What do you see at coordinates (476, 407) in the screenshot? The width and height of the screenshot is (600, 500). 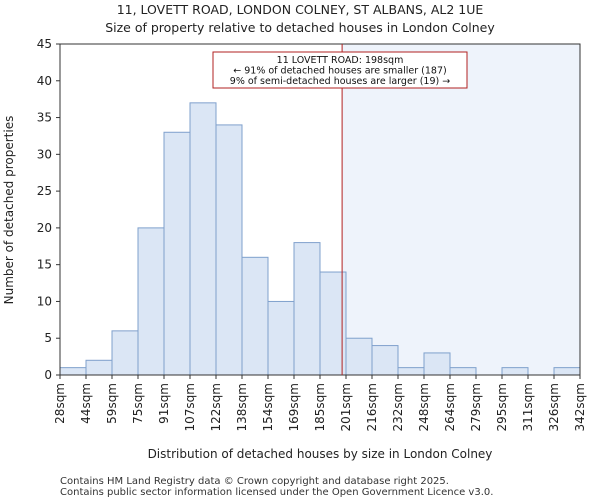 I see `x-tick-label: 279sqm` at bounding box center [476, 407].